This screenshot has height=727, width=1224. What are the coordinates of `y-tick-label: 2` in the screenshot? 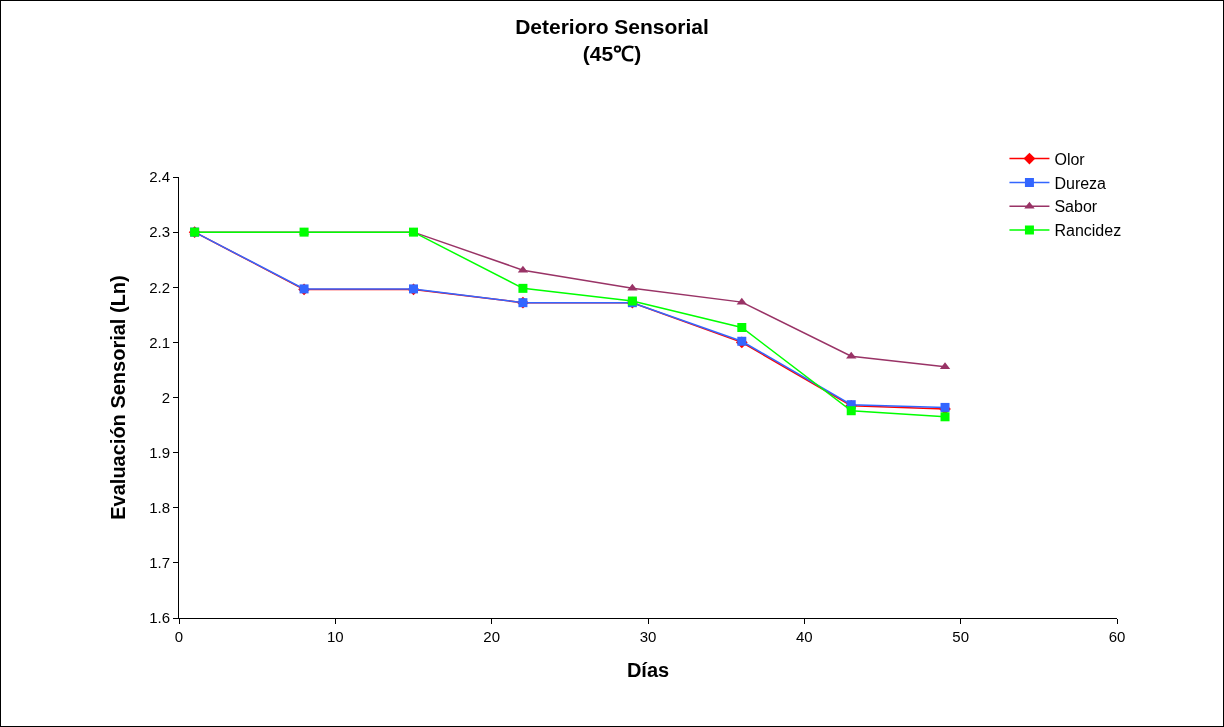 It's located at (165, 397).